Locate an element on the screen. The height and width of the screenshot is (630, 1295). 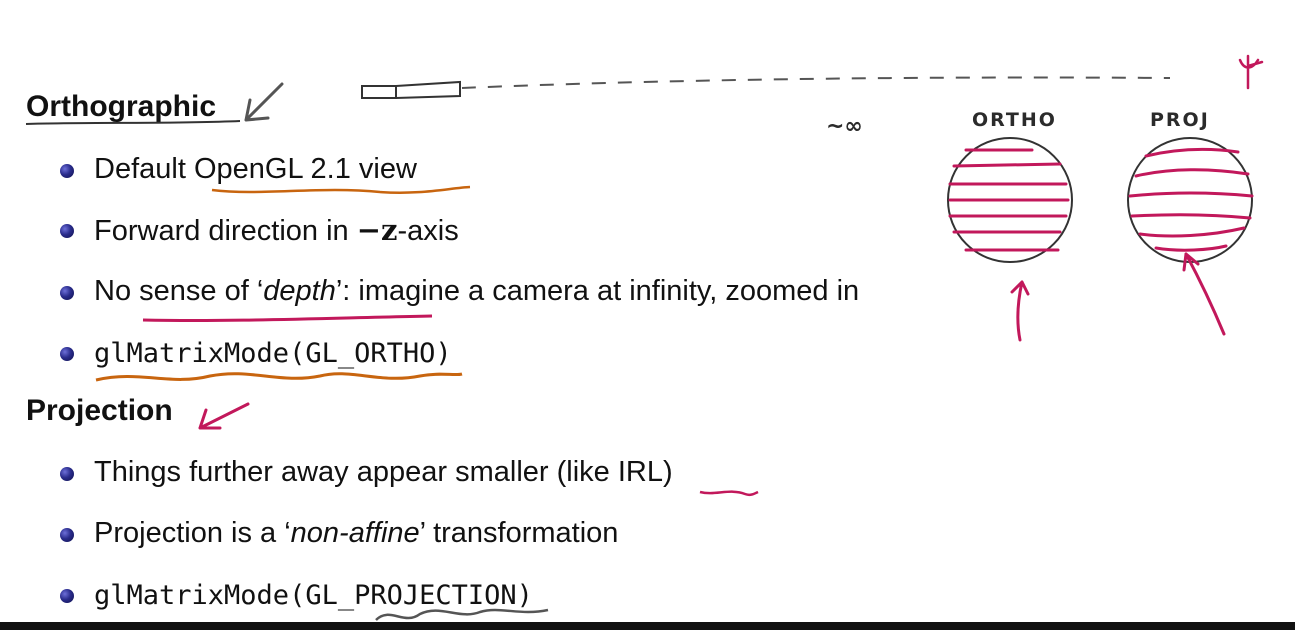
underline-gl-ortho is located at coordinates (279, 377).